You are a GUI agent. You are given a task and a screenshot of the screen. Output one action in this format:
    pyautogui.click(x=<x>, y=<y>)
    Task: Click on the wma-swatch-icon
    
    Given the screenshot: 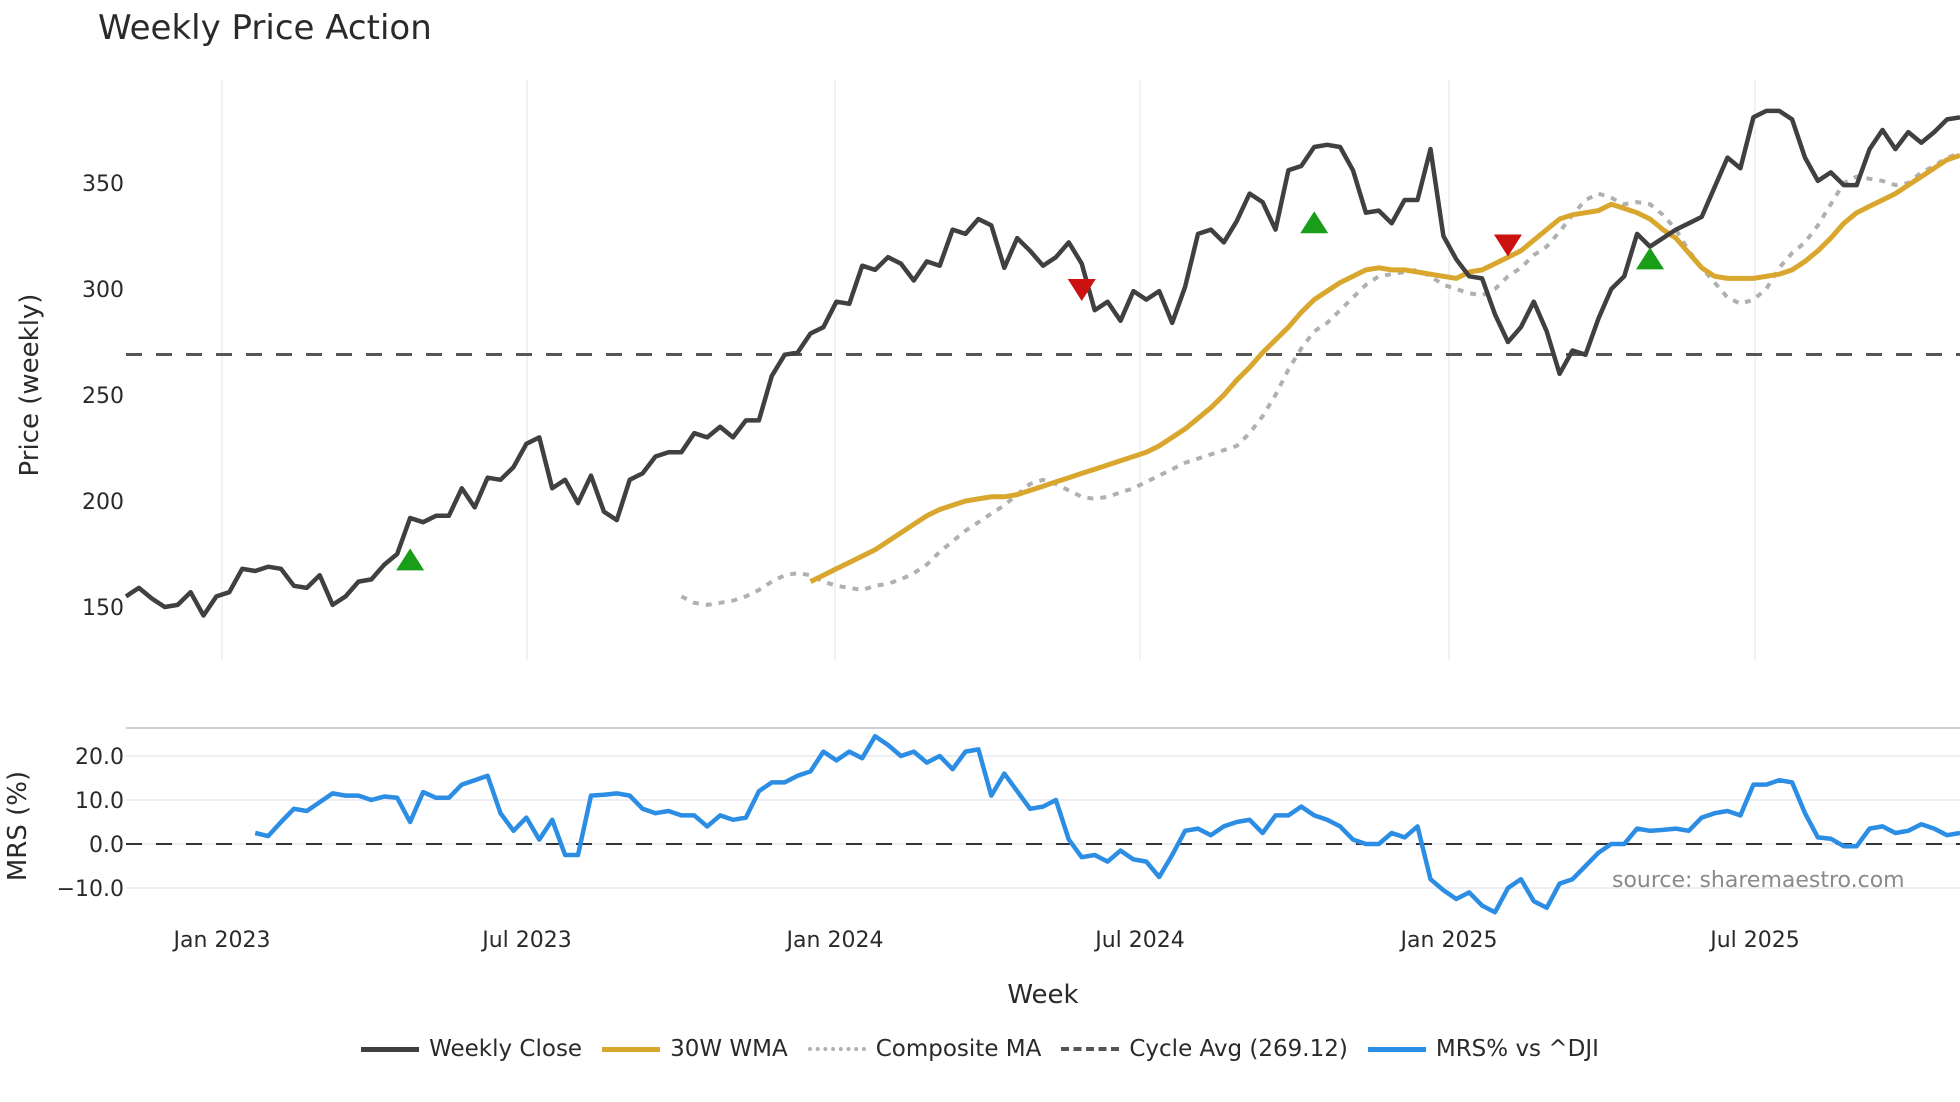 What is the action you would take?
    pyautogui.click(x=631, y=1049)
    